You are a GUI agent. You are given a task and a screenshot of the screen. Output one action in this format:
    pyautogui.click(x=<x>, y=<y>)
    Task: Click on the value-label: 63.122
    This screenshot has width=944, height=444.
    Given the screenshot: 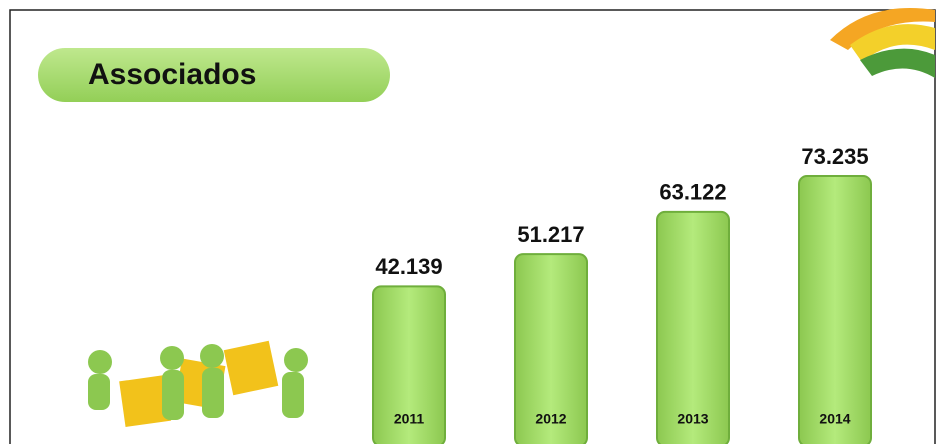 What is the action you would take?
    pyautogui.click(x=692, y=192)
    